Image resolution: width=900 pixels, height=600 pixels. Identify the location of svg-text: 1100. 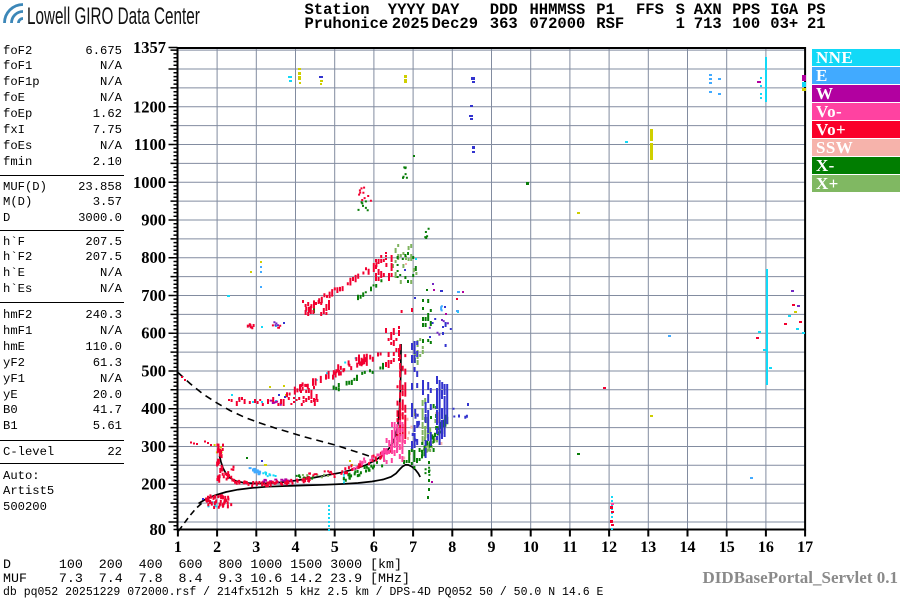
(150, 144).